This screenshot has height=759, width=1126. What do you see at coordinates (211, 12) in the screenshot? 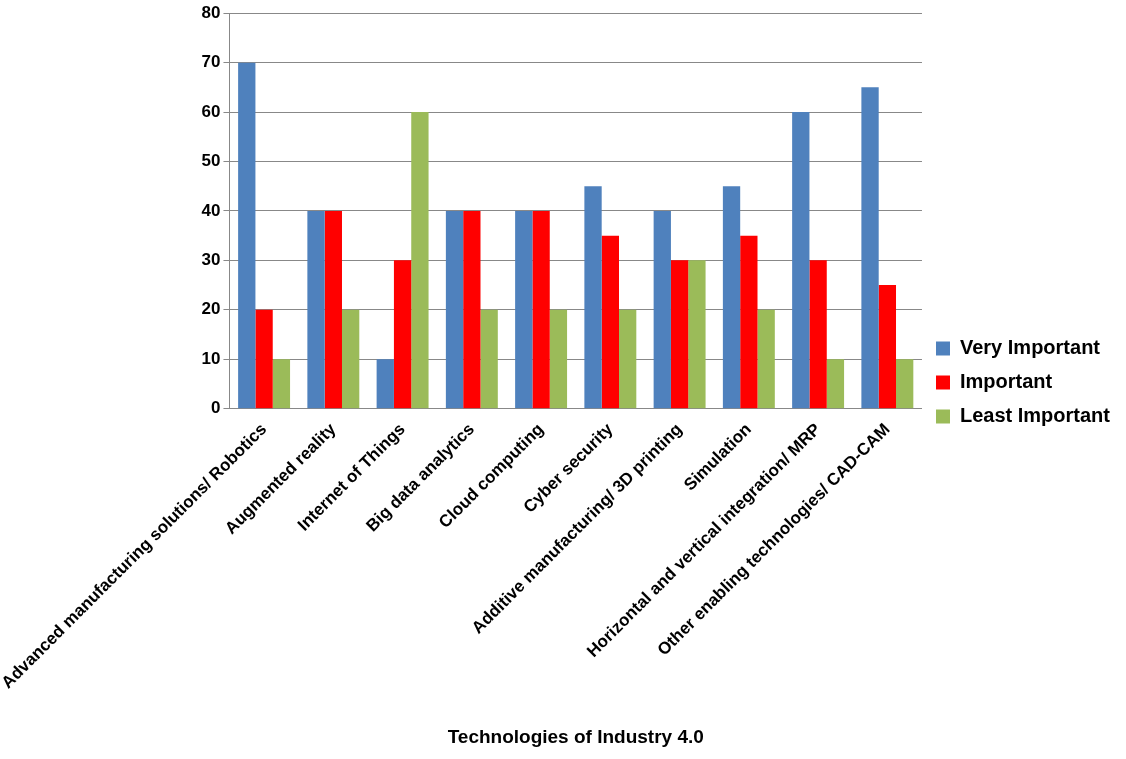
I see `y-tick-label: 80` at bounding box center [211, 12].